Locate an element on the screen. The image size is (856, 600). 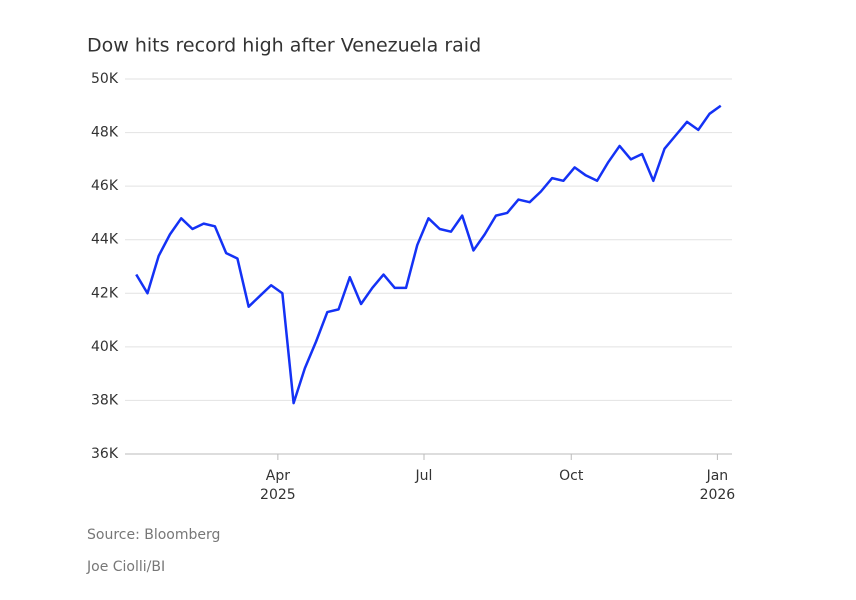
source: Source: Bloomberg is located at coordinates (153, 535).